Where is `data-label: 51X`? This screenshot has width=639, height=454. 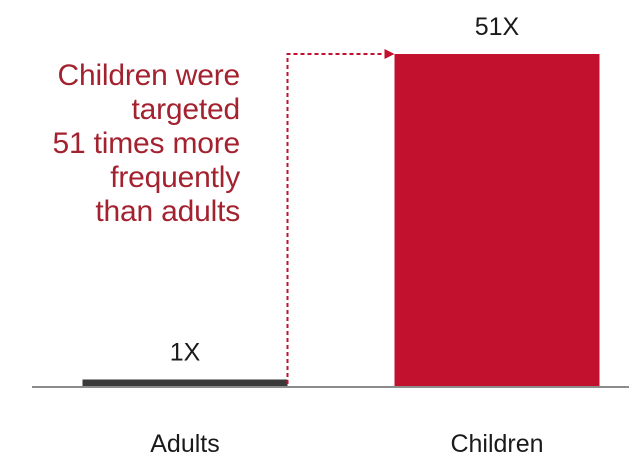 data-label: 51X is located at coordinates (497, 27).